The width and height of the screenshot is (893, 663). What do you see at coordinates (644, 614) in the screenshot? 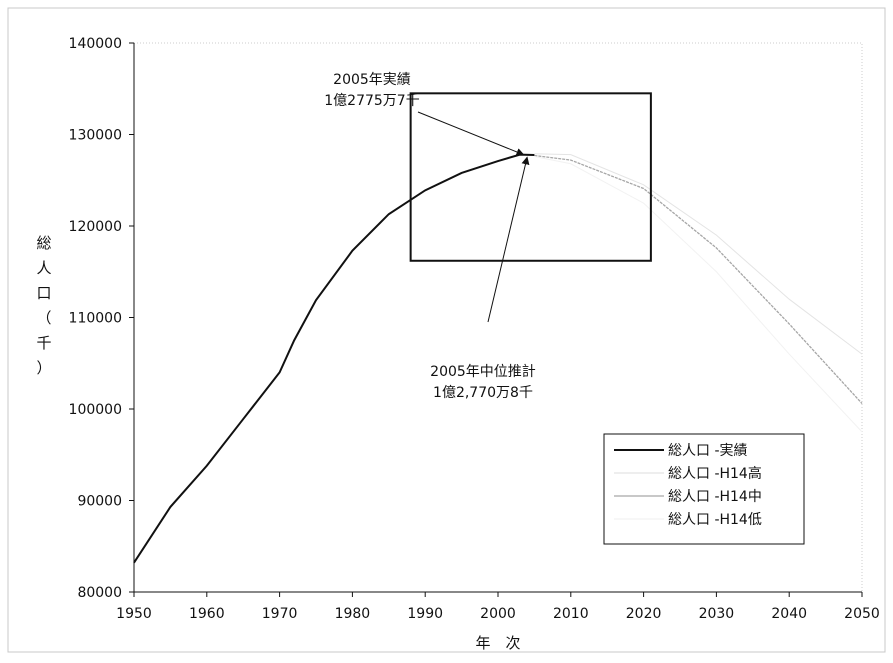
I see `x-tick-label: 2020` at bounding box center [644, 614].